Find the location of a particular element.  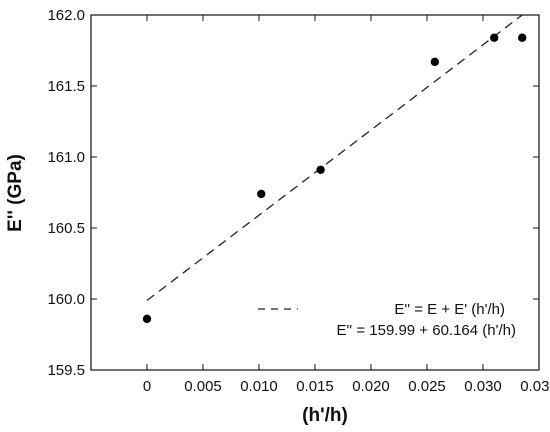

y-tick-label: 159.5 is located at coordinates (66, 370).